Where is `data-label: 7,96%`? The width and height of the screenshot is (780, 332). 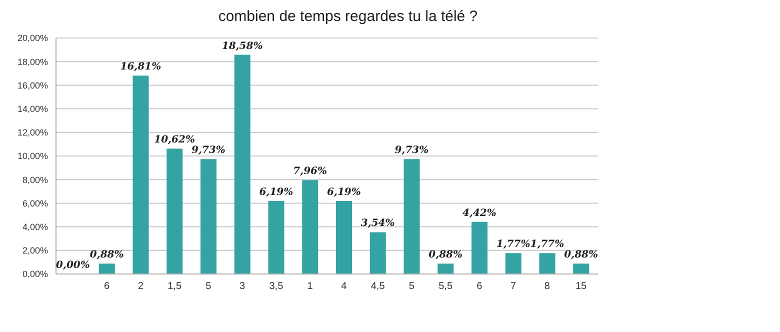
data-label: 7,96% is located at coordinates (310, 172).